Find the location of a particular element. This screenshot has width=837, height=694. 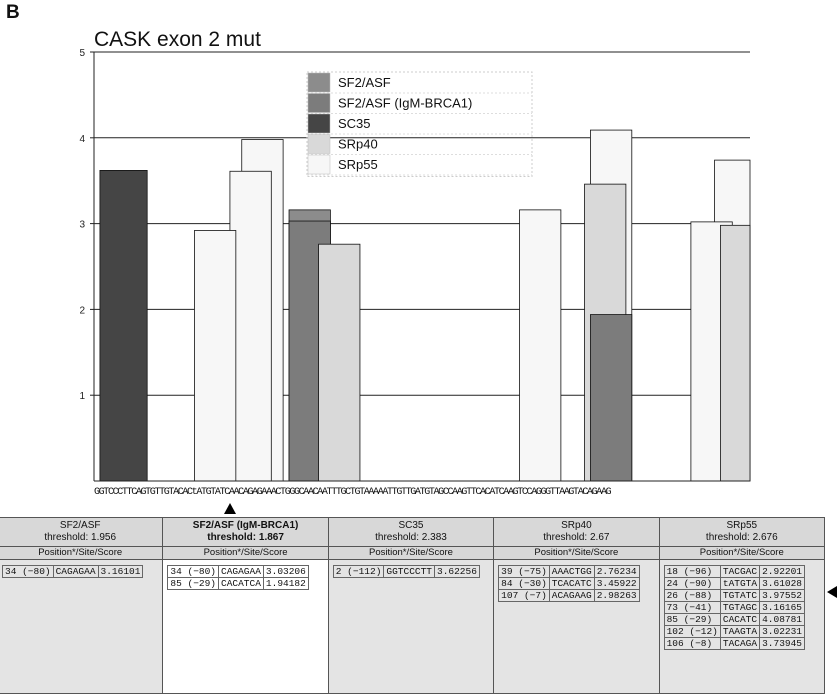

site-list: 2 (−112) GGTCCCTT 3.62256 is located at coordinates (406, 571).